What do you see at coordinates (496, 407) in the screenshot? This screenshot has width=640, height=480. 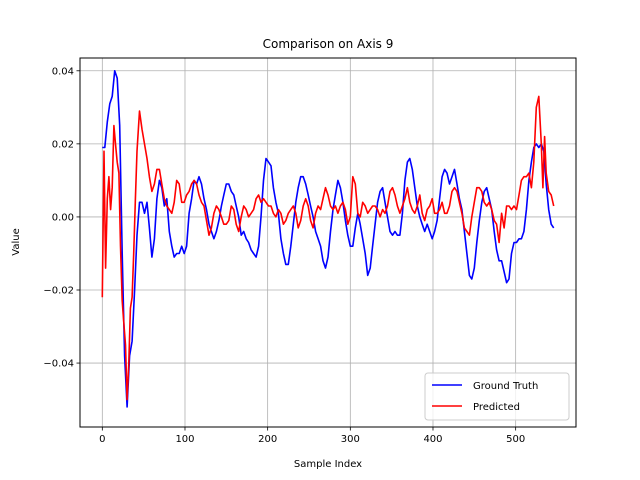 I see `legend-label-predicted: Predicted` at bounding box center [496, 407].